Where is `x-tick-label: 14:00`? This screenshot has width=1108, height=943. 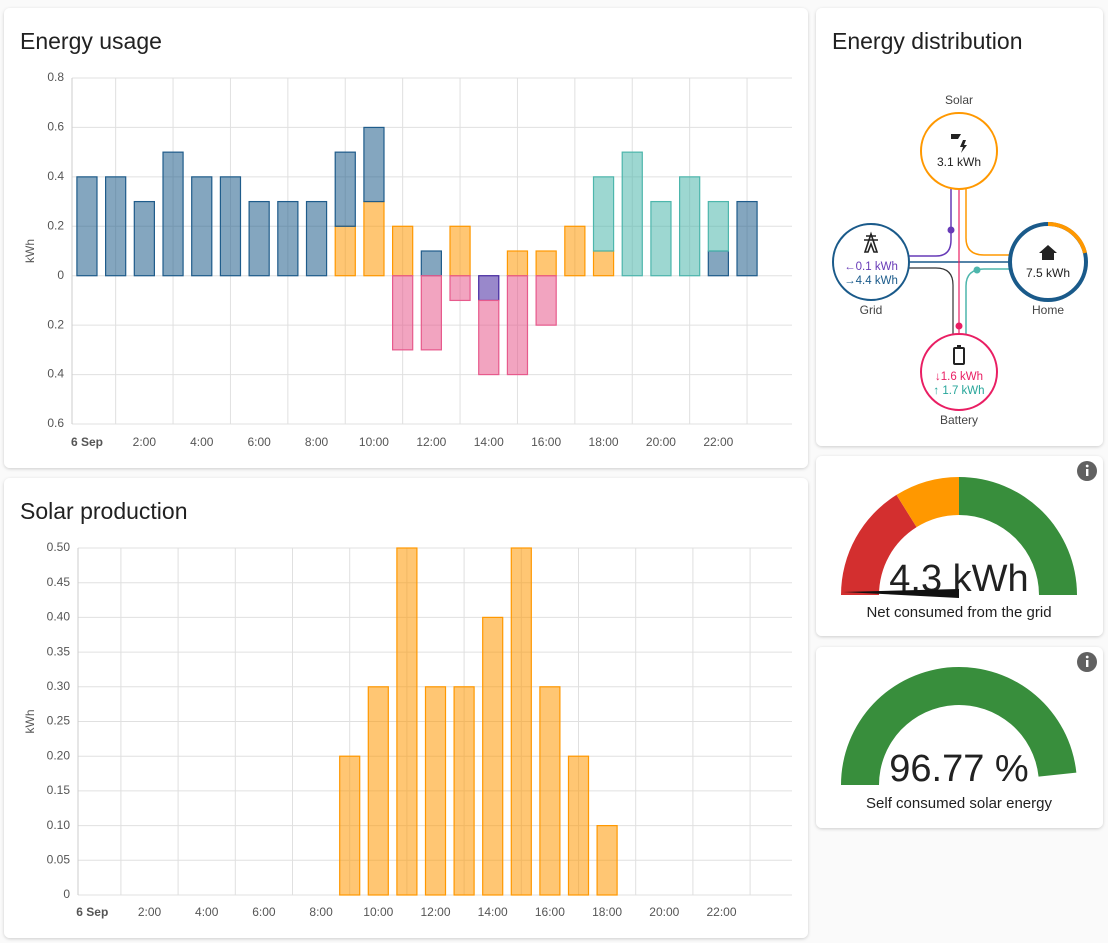
x-tick-label: 14:00 is located at coordinates (489, 442).